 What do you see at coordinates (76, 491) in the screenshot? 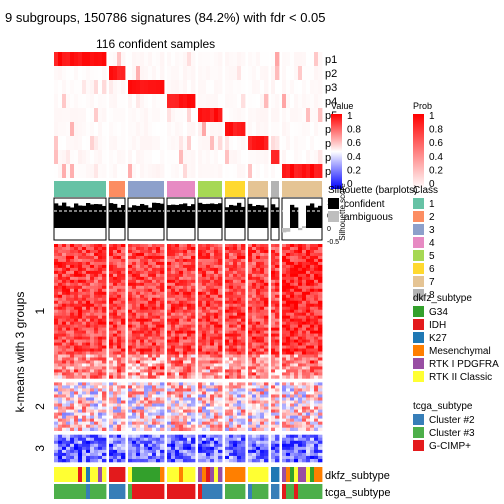
I see `tcga-cell` at bounding box center [76, 491].